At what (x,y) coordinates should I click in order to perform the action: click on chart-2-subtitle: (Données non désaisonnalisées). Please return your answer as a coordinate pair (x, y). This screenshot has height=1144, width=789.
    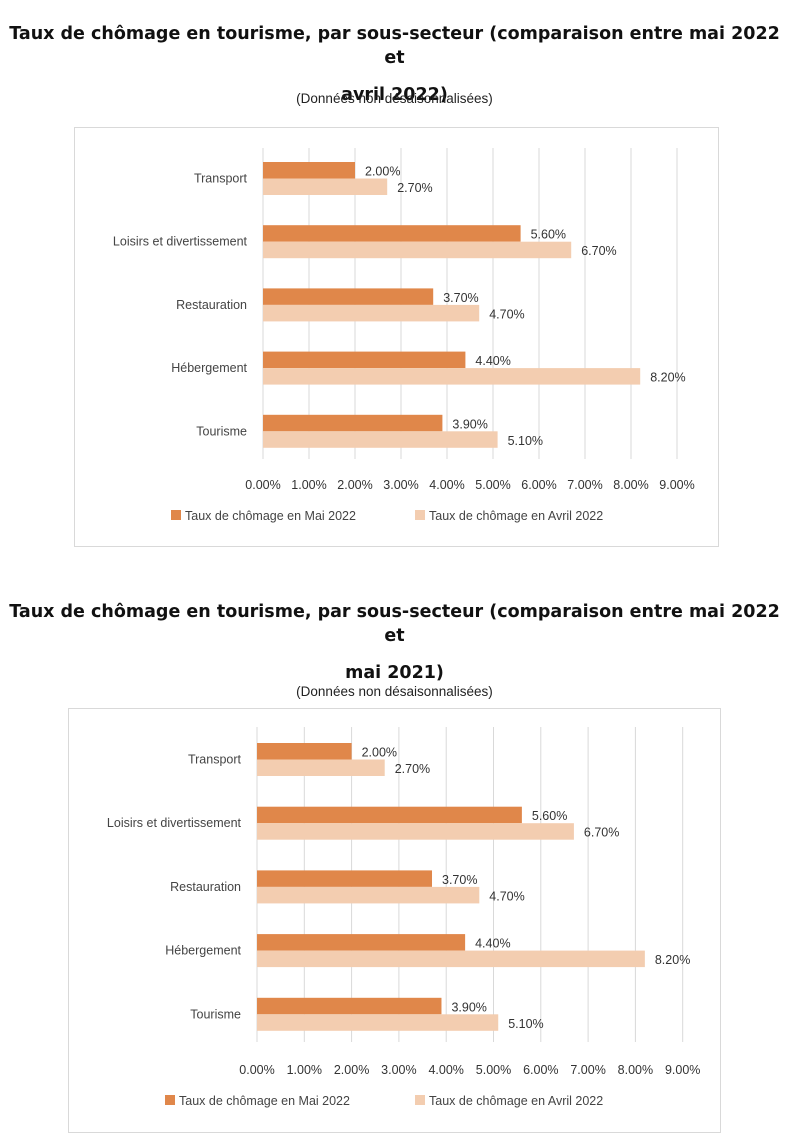
    Looking at the image, I should click on (394, 691).